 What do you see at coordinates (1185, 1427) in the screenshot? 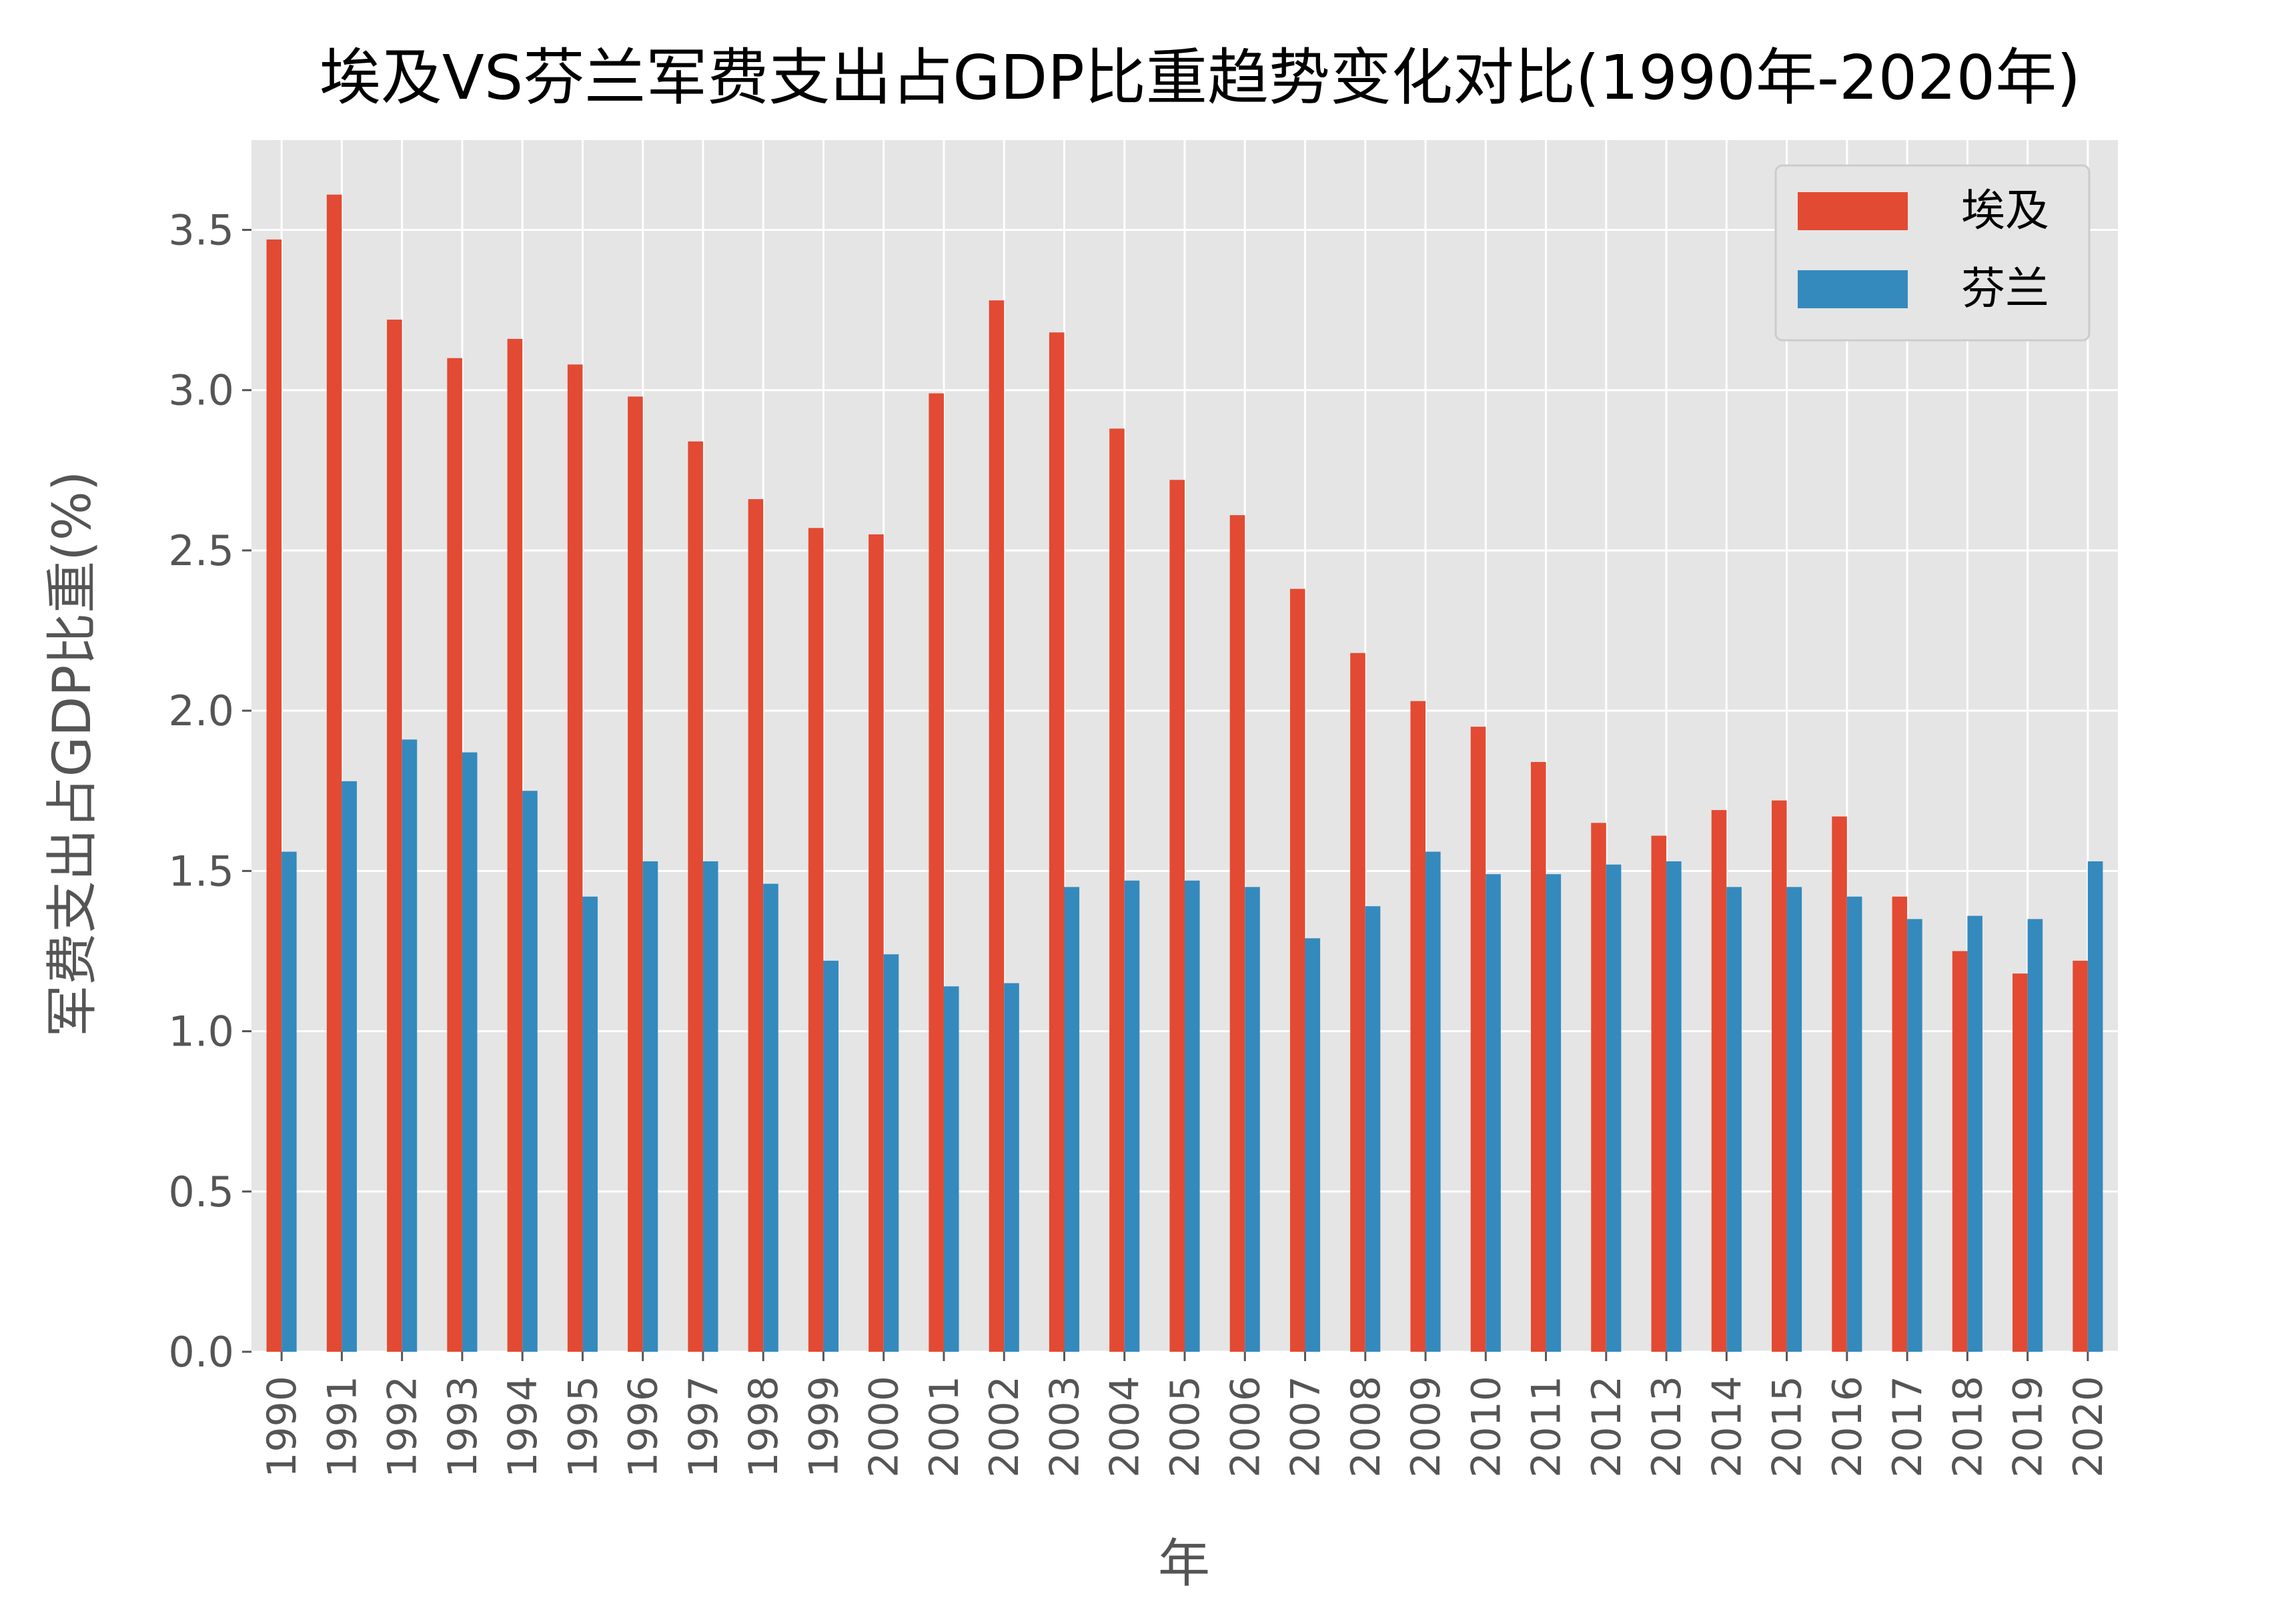
I see `x-tick-label: 2005` at bounding box center [1185, 1427].